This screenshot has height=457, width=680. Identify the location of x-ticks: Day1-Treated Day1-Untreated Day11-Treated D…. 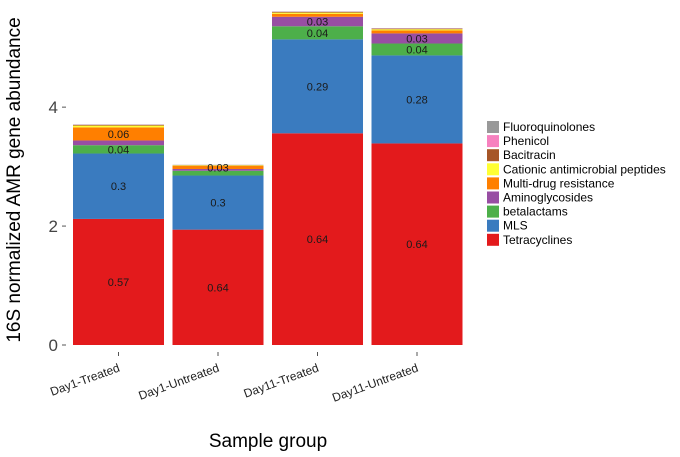
(234, 378).